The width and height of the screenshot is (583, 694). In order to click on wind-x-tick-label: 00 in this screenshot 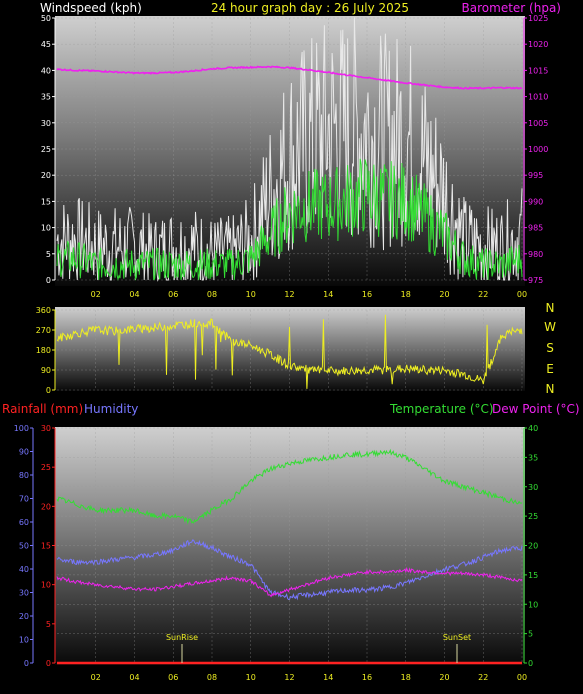, I will do `click(522, 294)`.